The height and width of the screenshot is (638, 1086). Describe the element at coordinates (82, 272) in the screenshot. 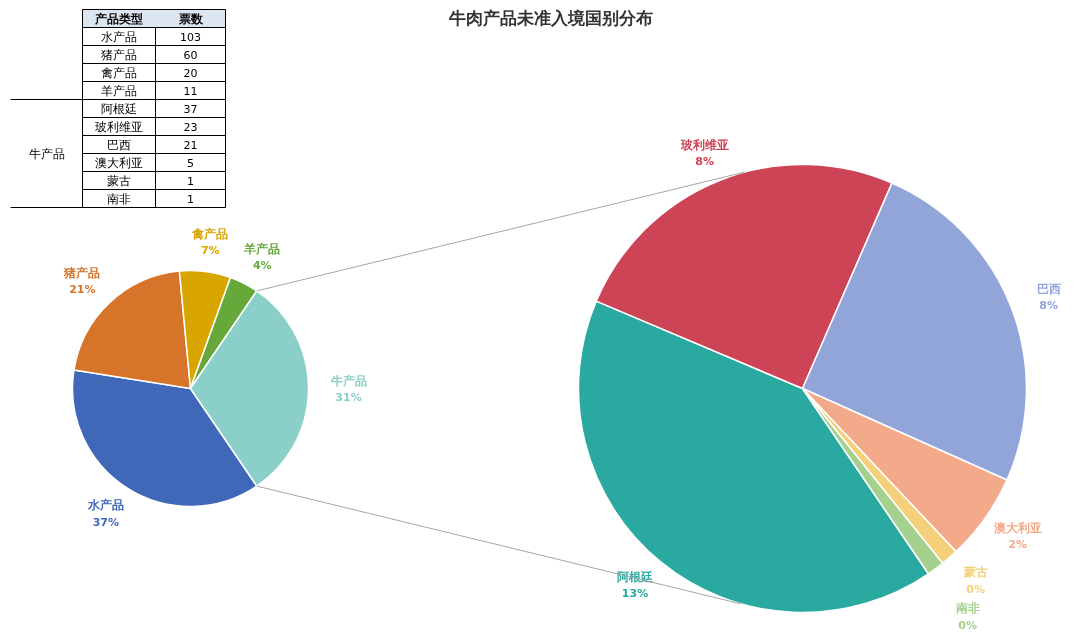

I see `slice-label: 猪产品` at that location.